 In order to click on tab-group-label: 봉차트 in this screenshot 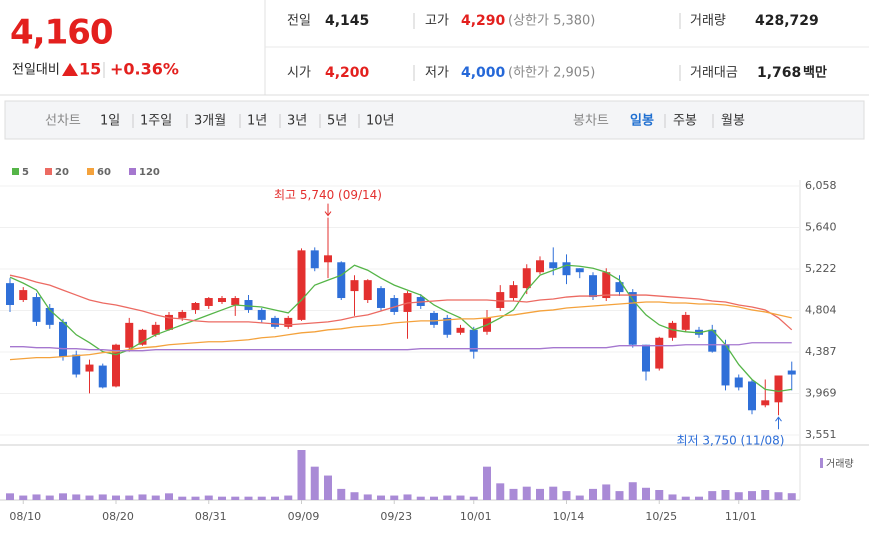, I will do `click(591, 121)`.